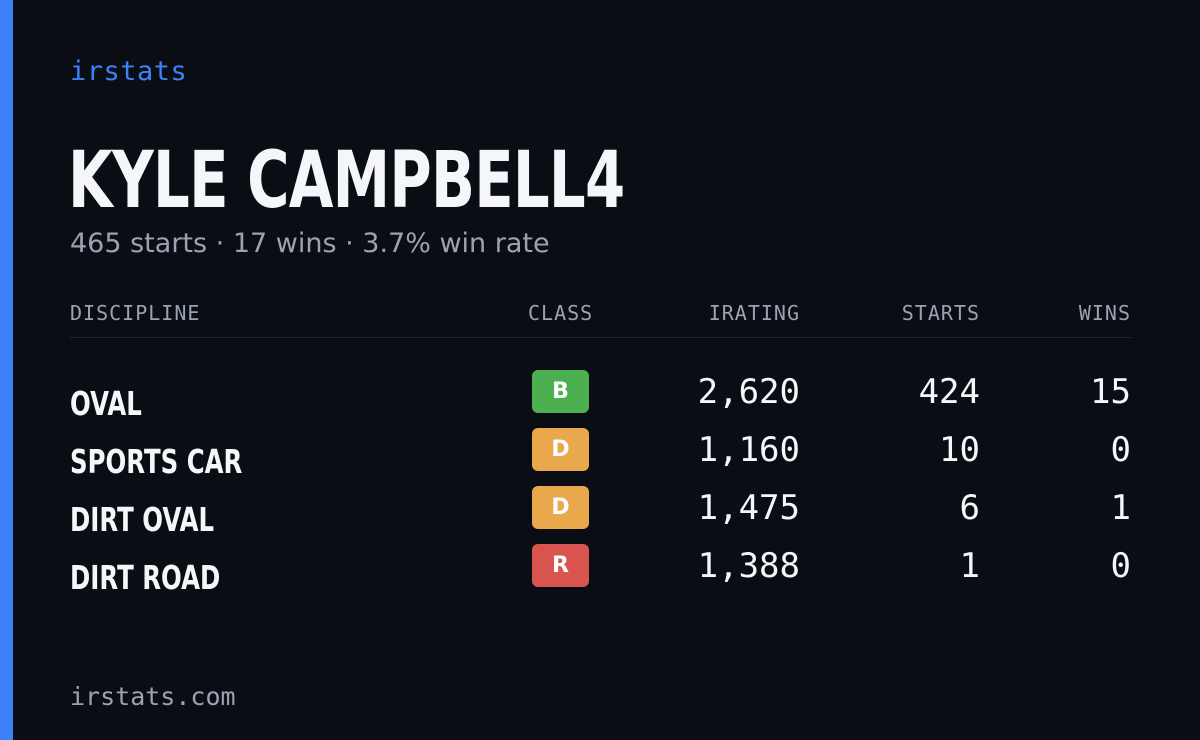 The width and height of the screenshot is (1200, 740). I want to click on brand-logo-text: irstats, so click(129, 71).